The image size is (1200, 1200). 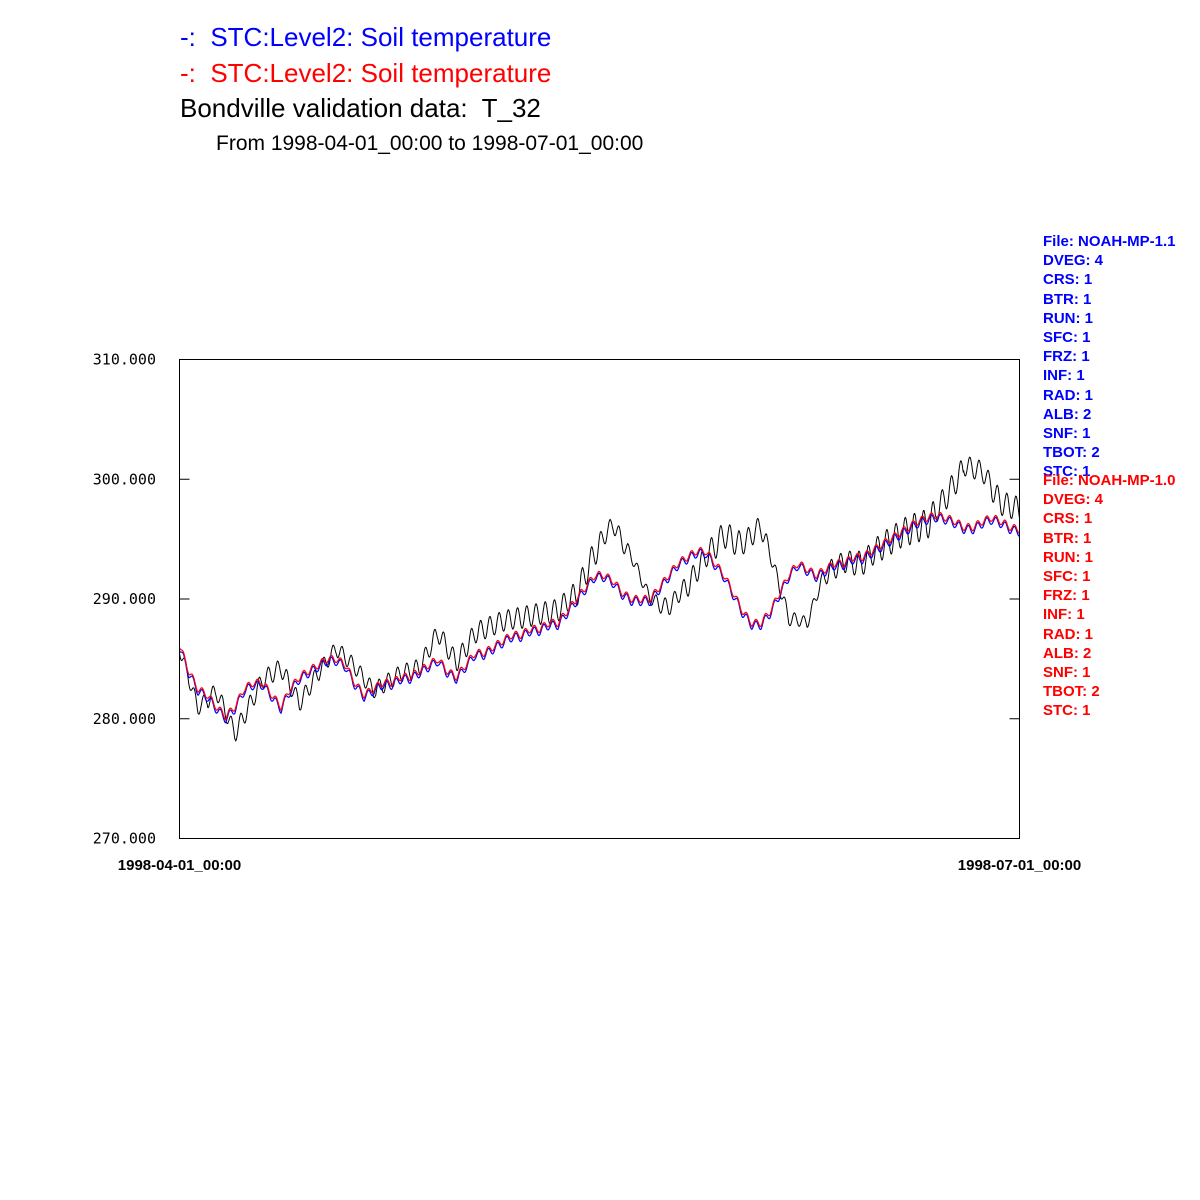 I want to click on x-tick-label: 1998-07-01_00:00, so click(x=1019, y=865).